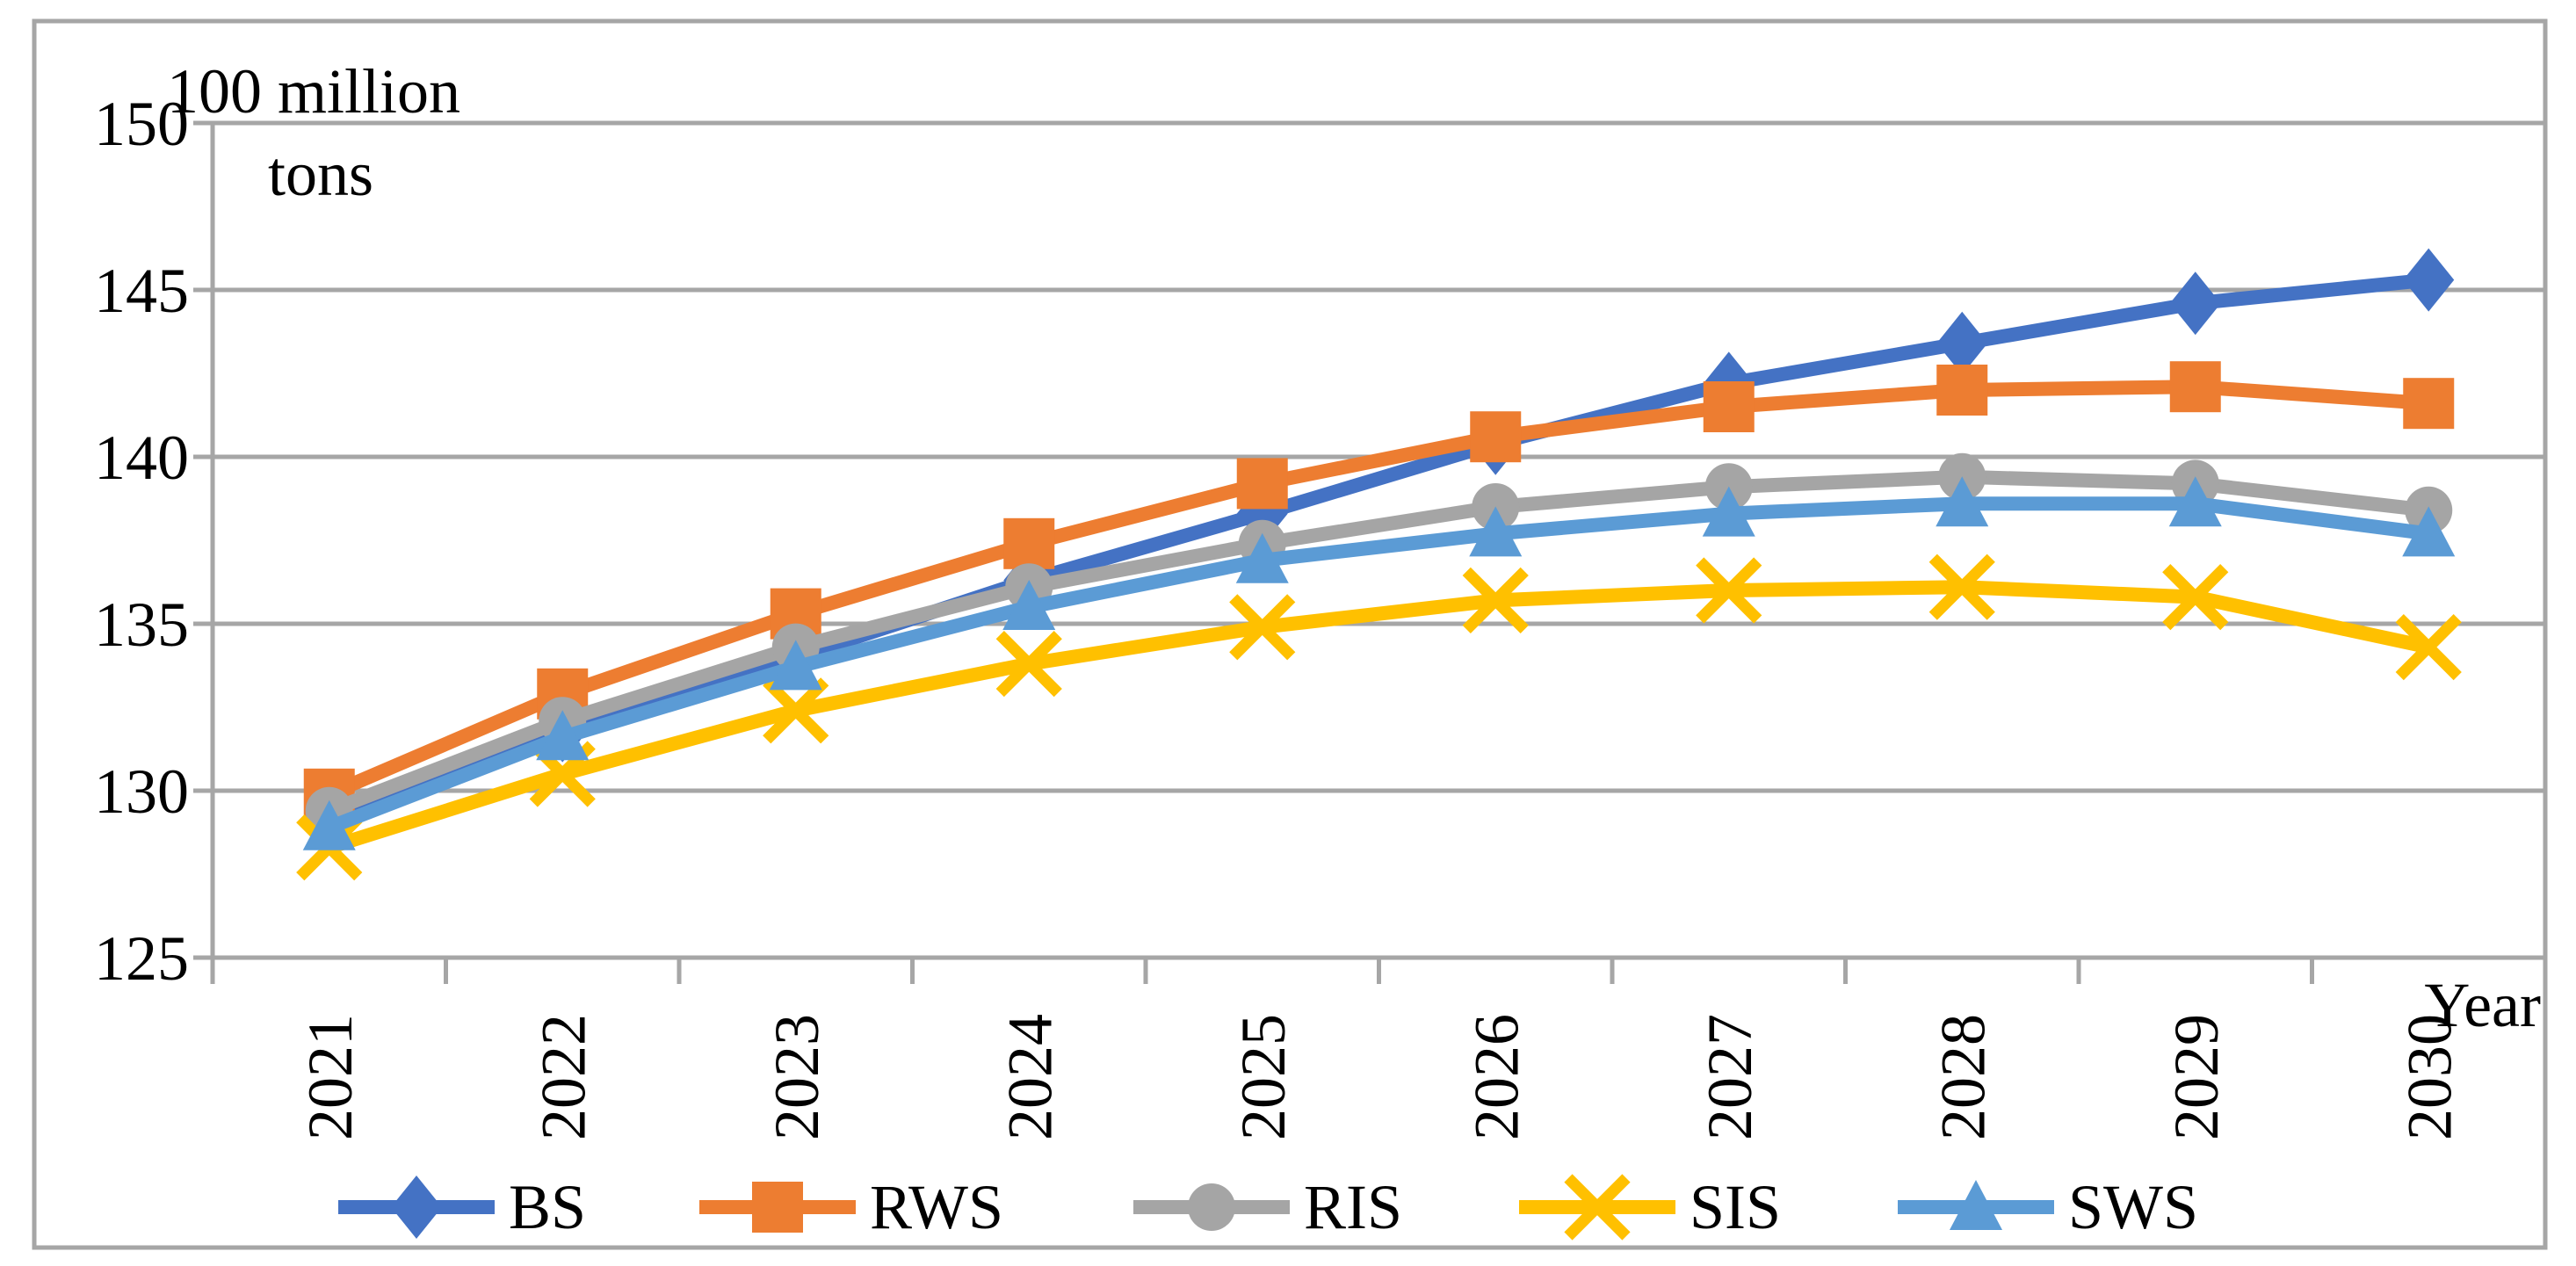 Image resolution: width=2576 pixels, height=1266 pixels. What do you see at coordinates (936, 1207) in the screenshot?
I see `legend-RWS-label: RWS` at bounding box center [936, 1207].